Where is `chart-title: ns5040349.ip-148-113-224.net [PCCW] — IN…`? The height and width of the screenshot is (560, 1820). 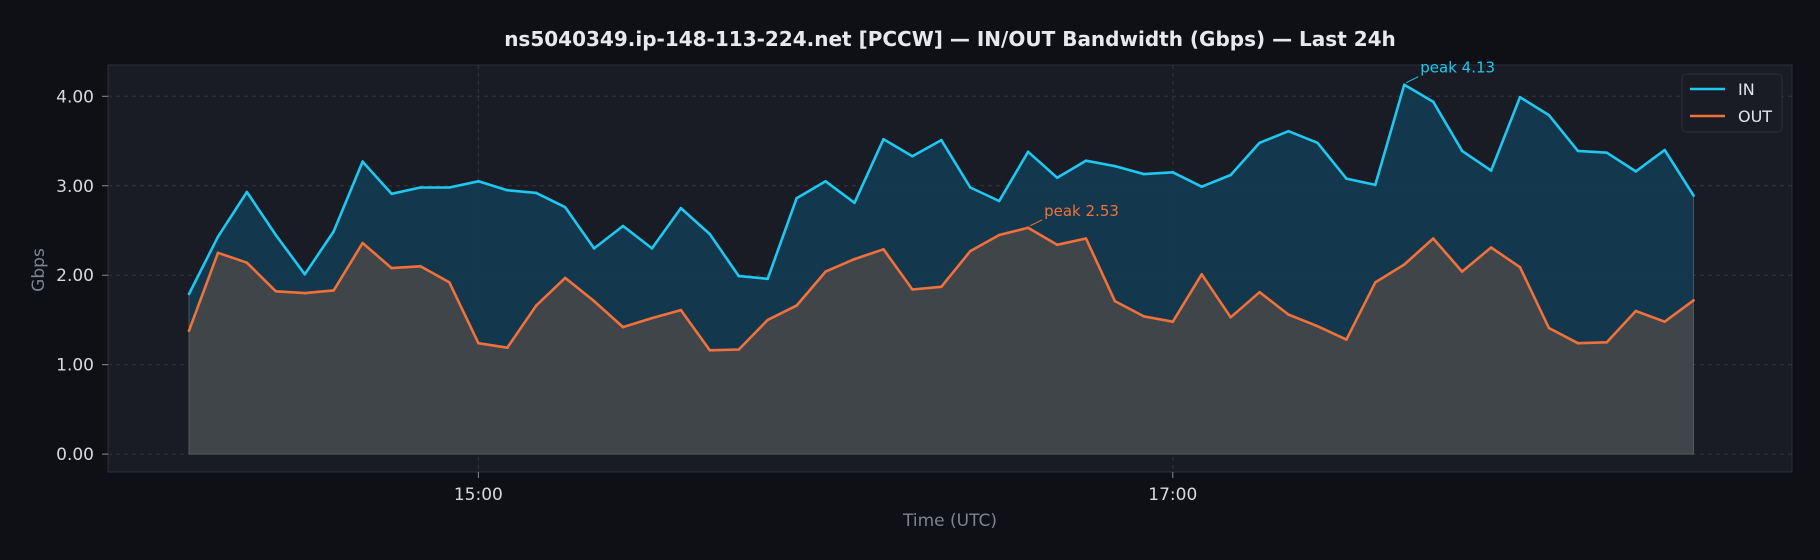
chart-title: ns5040349.ip-148-113-224.net [PCCW] — IN… is located at coordinates (950, 39).